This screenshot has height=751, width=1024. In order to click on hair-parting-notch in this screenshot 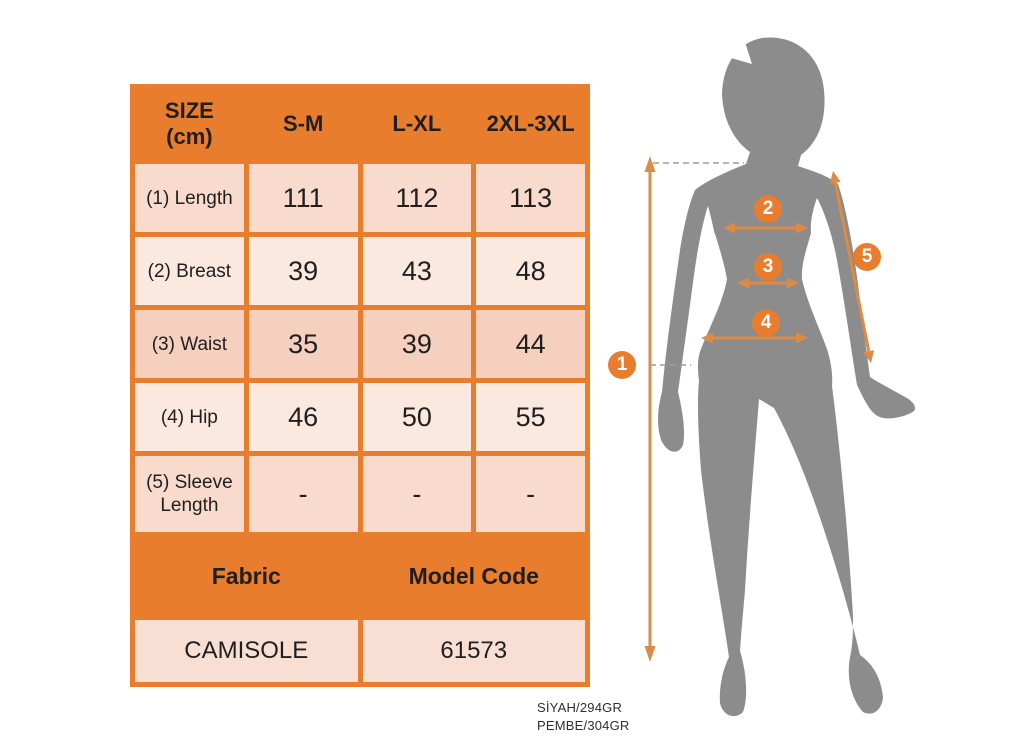, I will do `click(741, 51)`.